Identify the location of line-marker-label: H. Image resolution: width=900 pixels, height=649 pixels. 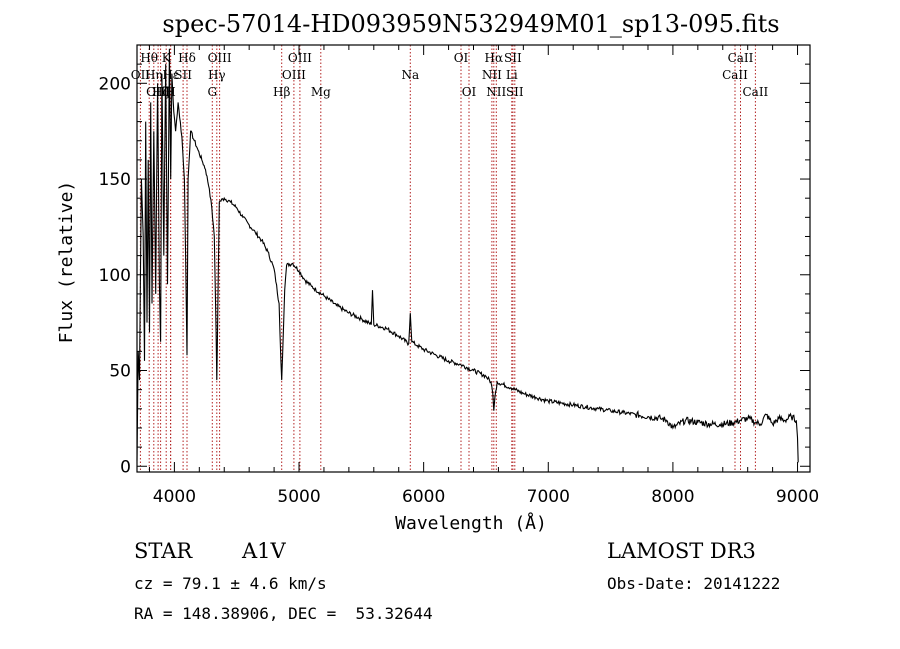
(170, 92).